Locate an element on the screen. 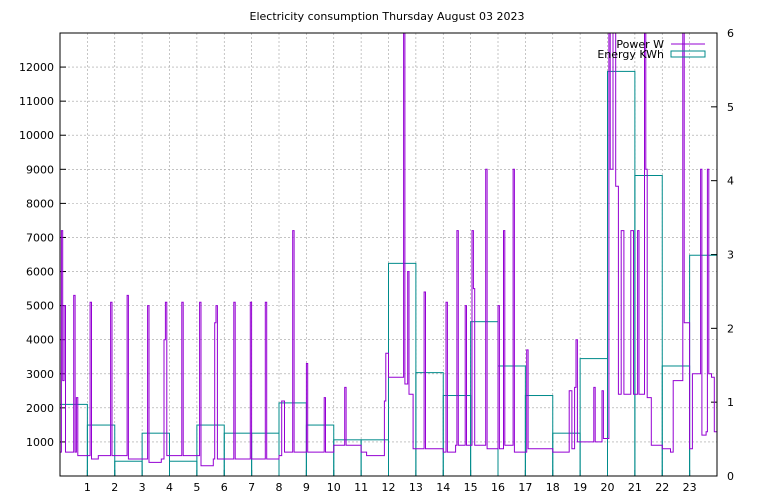 The image size is (768, 500). x-tick-label: 9 is located at coordinates (306, 487).